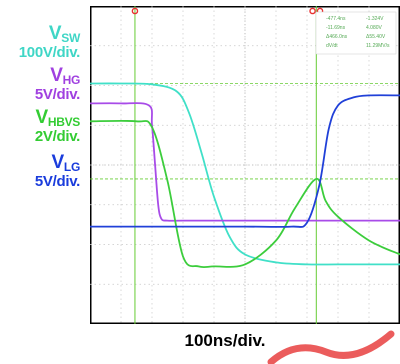 The image size is (400, 364). What do you see at coordinates (57, 181) in the screenshot?
I see `label-vlg-scale: 5V/div.` at bounding box center [57, 181].